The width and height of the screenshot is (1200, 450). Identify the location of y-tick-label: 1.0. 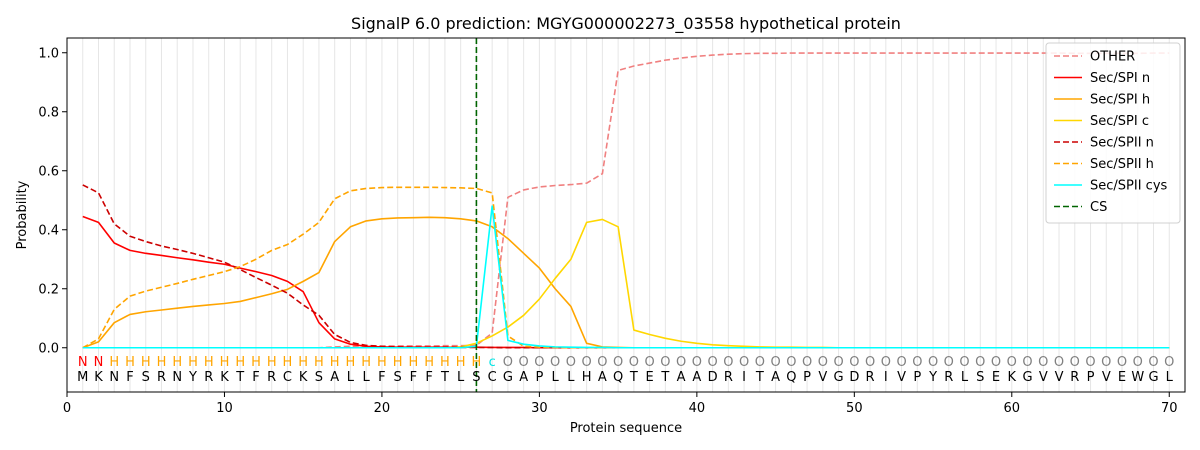
(48, 53).